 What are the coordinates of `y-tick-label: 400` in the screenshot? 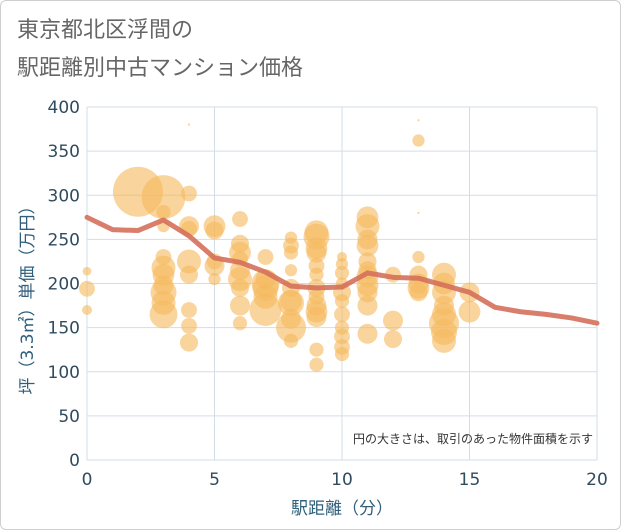 It's located at (64, 108).